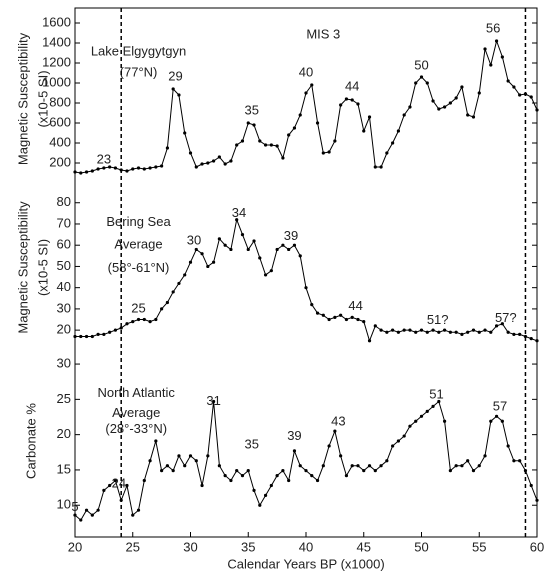 This screenshot has height=573, width=550. I want to click on series-name: Bering Sea, so click(138, 221).